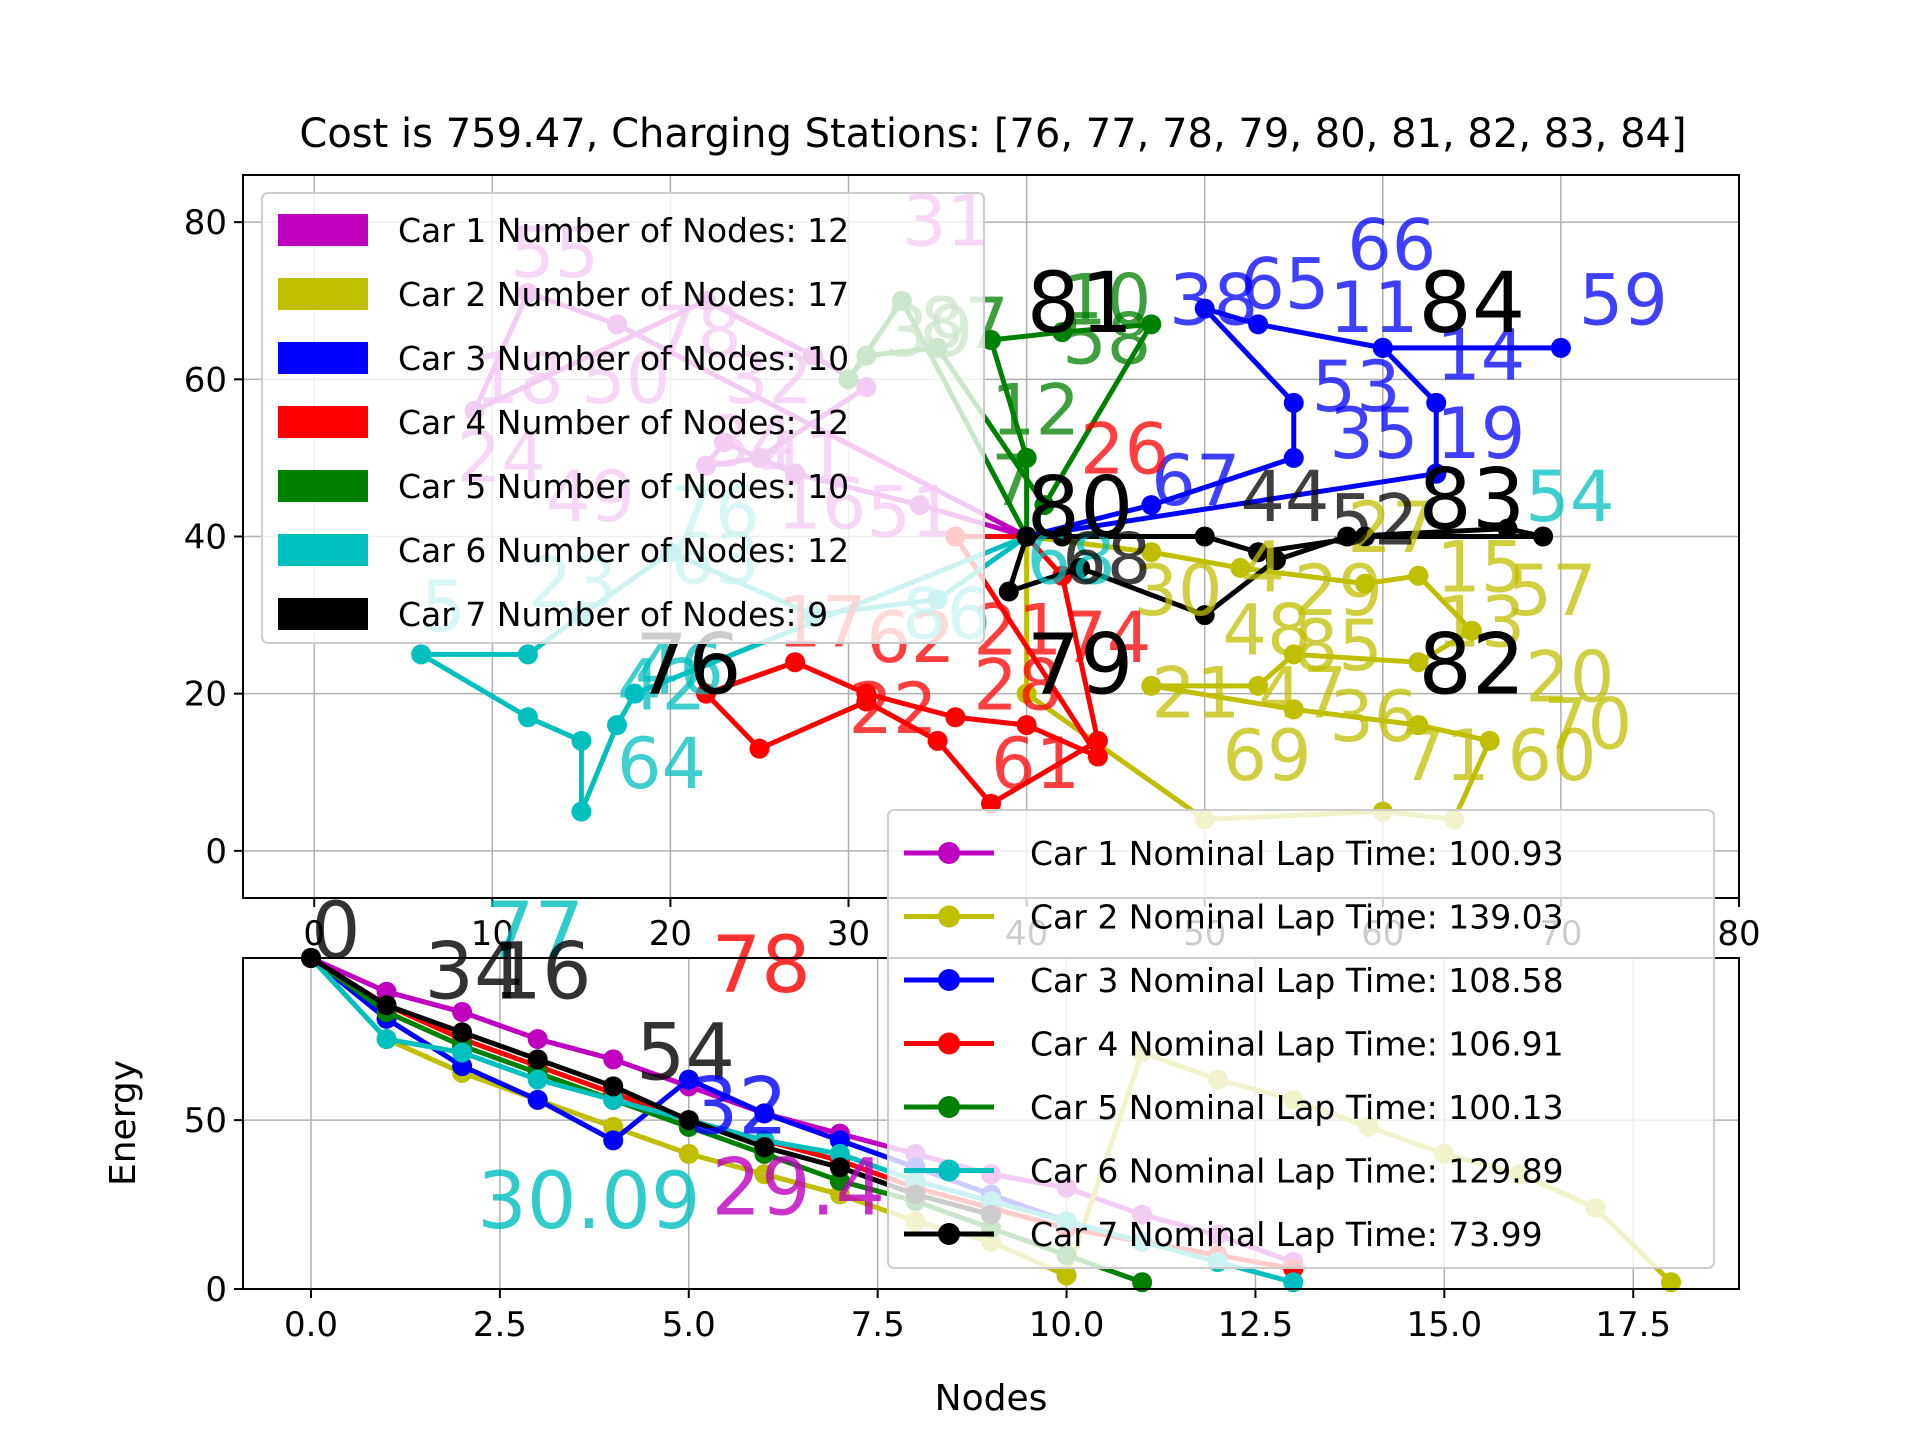  What do you see at coordinates (1391, 528) in the screenshot?
I see `node-label-car-2: 27` at bounding box center [1391, 528].